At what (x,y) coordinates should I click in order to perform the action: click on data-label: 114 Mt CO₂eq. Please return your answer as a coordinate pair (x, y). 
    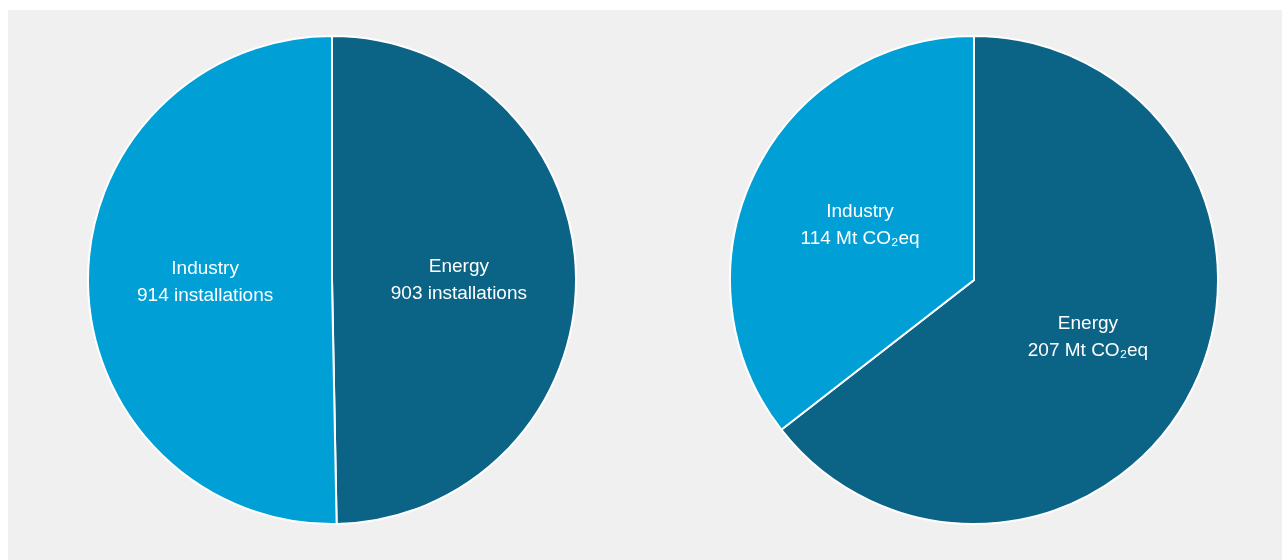
    Looking at the image, I should click on (860, 238).